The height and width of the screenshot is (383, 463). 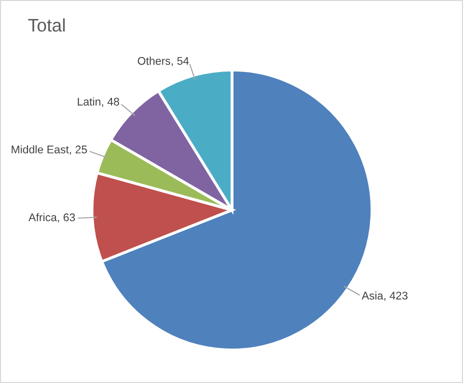 What do you see at coordinates (46, 25) in the screenshot?
I see `chart-title: Total` at bounding box center [46, 25].